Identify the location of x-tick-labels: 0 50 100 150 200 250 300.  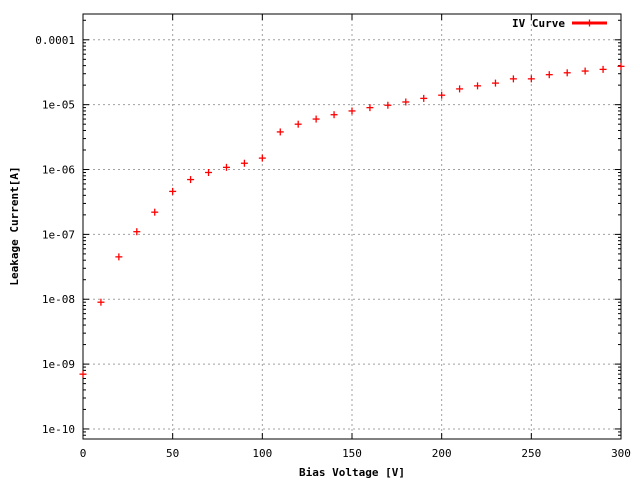
(355, 453).